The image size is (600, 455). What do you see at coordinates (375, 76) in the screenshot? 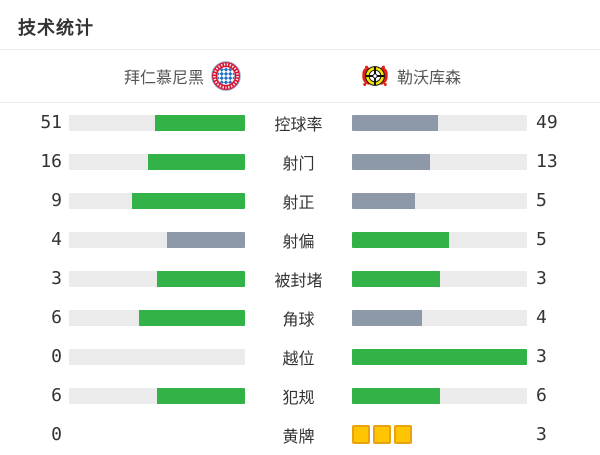
I see `leverkusen-crest-icon` at bounding box center [375, 76].